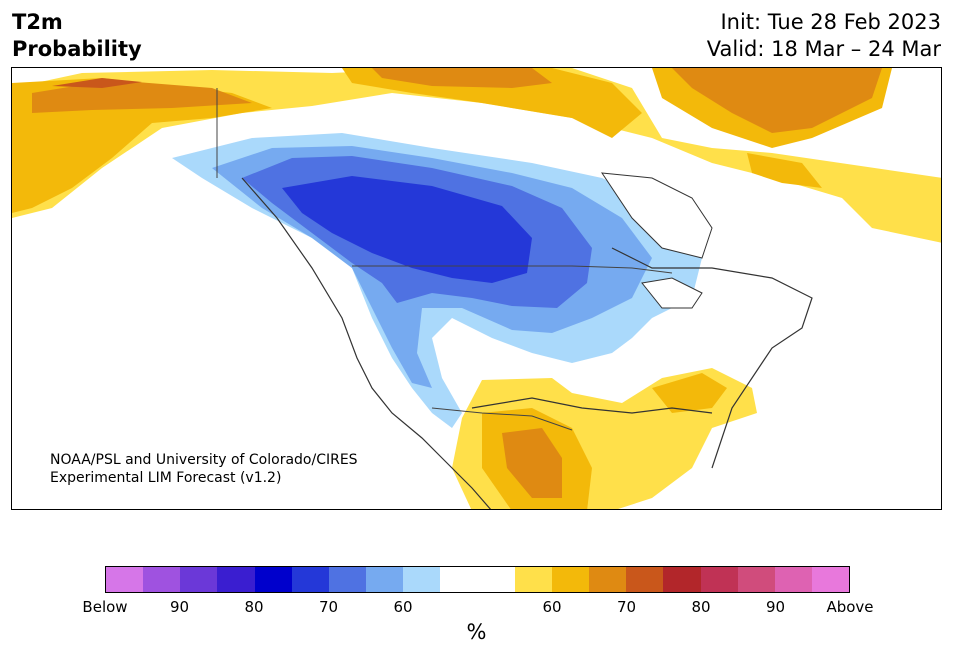 Image resolution: width=953 pixels, height=659 pixels. I want to click on colorbar-tick-label: Above, so click(850, 607).